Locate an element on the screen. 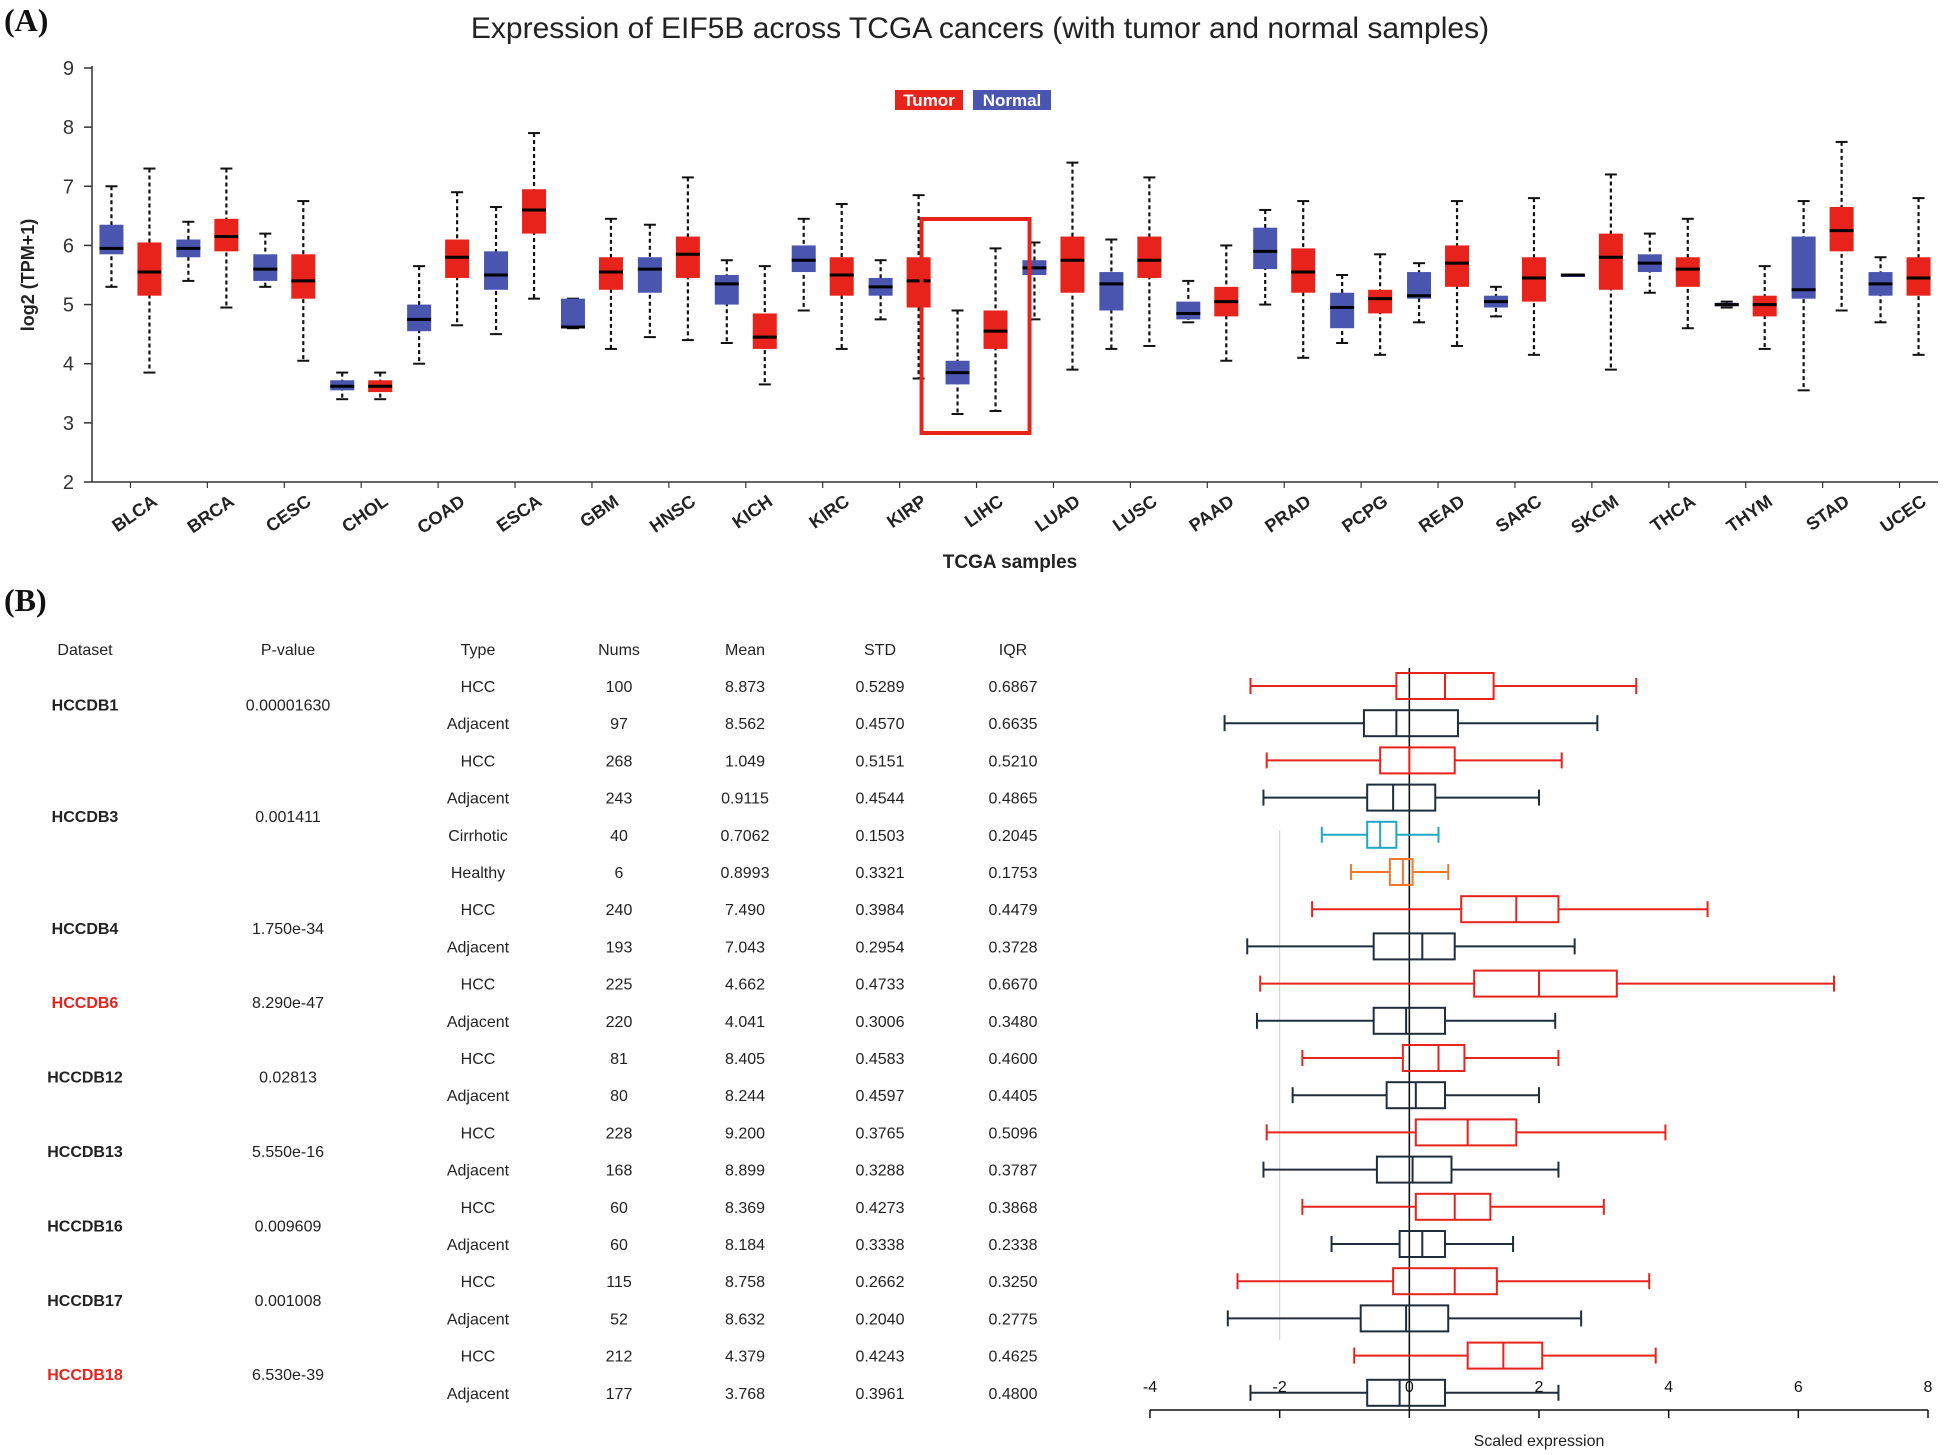 This screenshot has height=1455, width=1945. scaled-x-tick-label: 0 is located at coordinates (1409, 1387).